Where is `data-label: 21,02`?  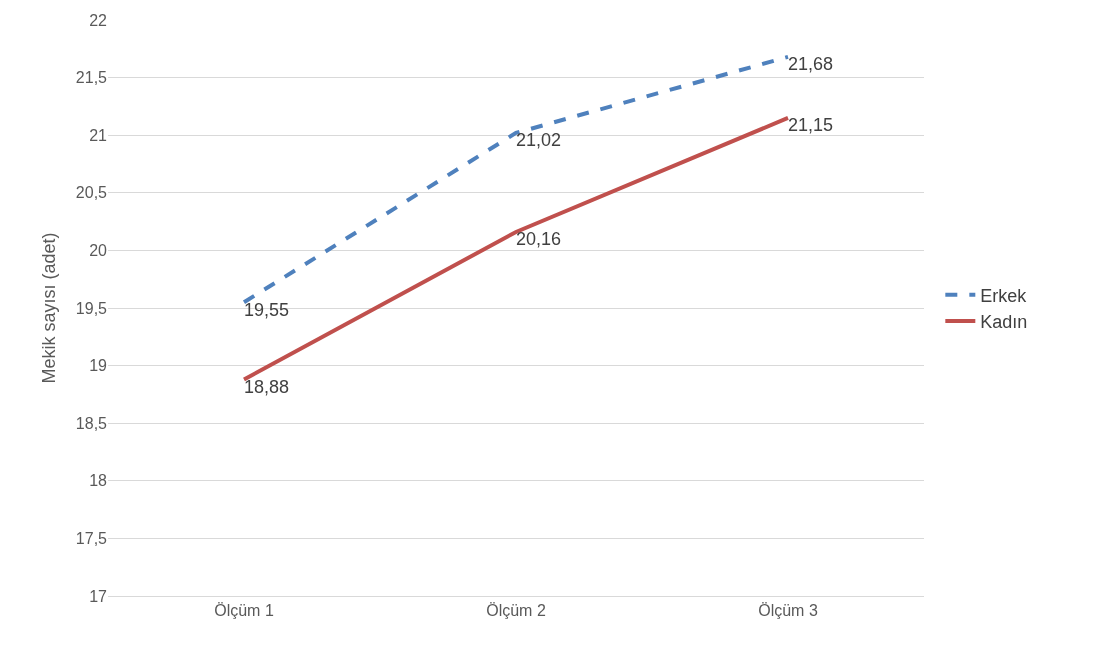
data-label: 21,02 is located at coordinates (539, 140).